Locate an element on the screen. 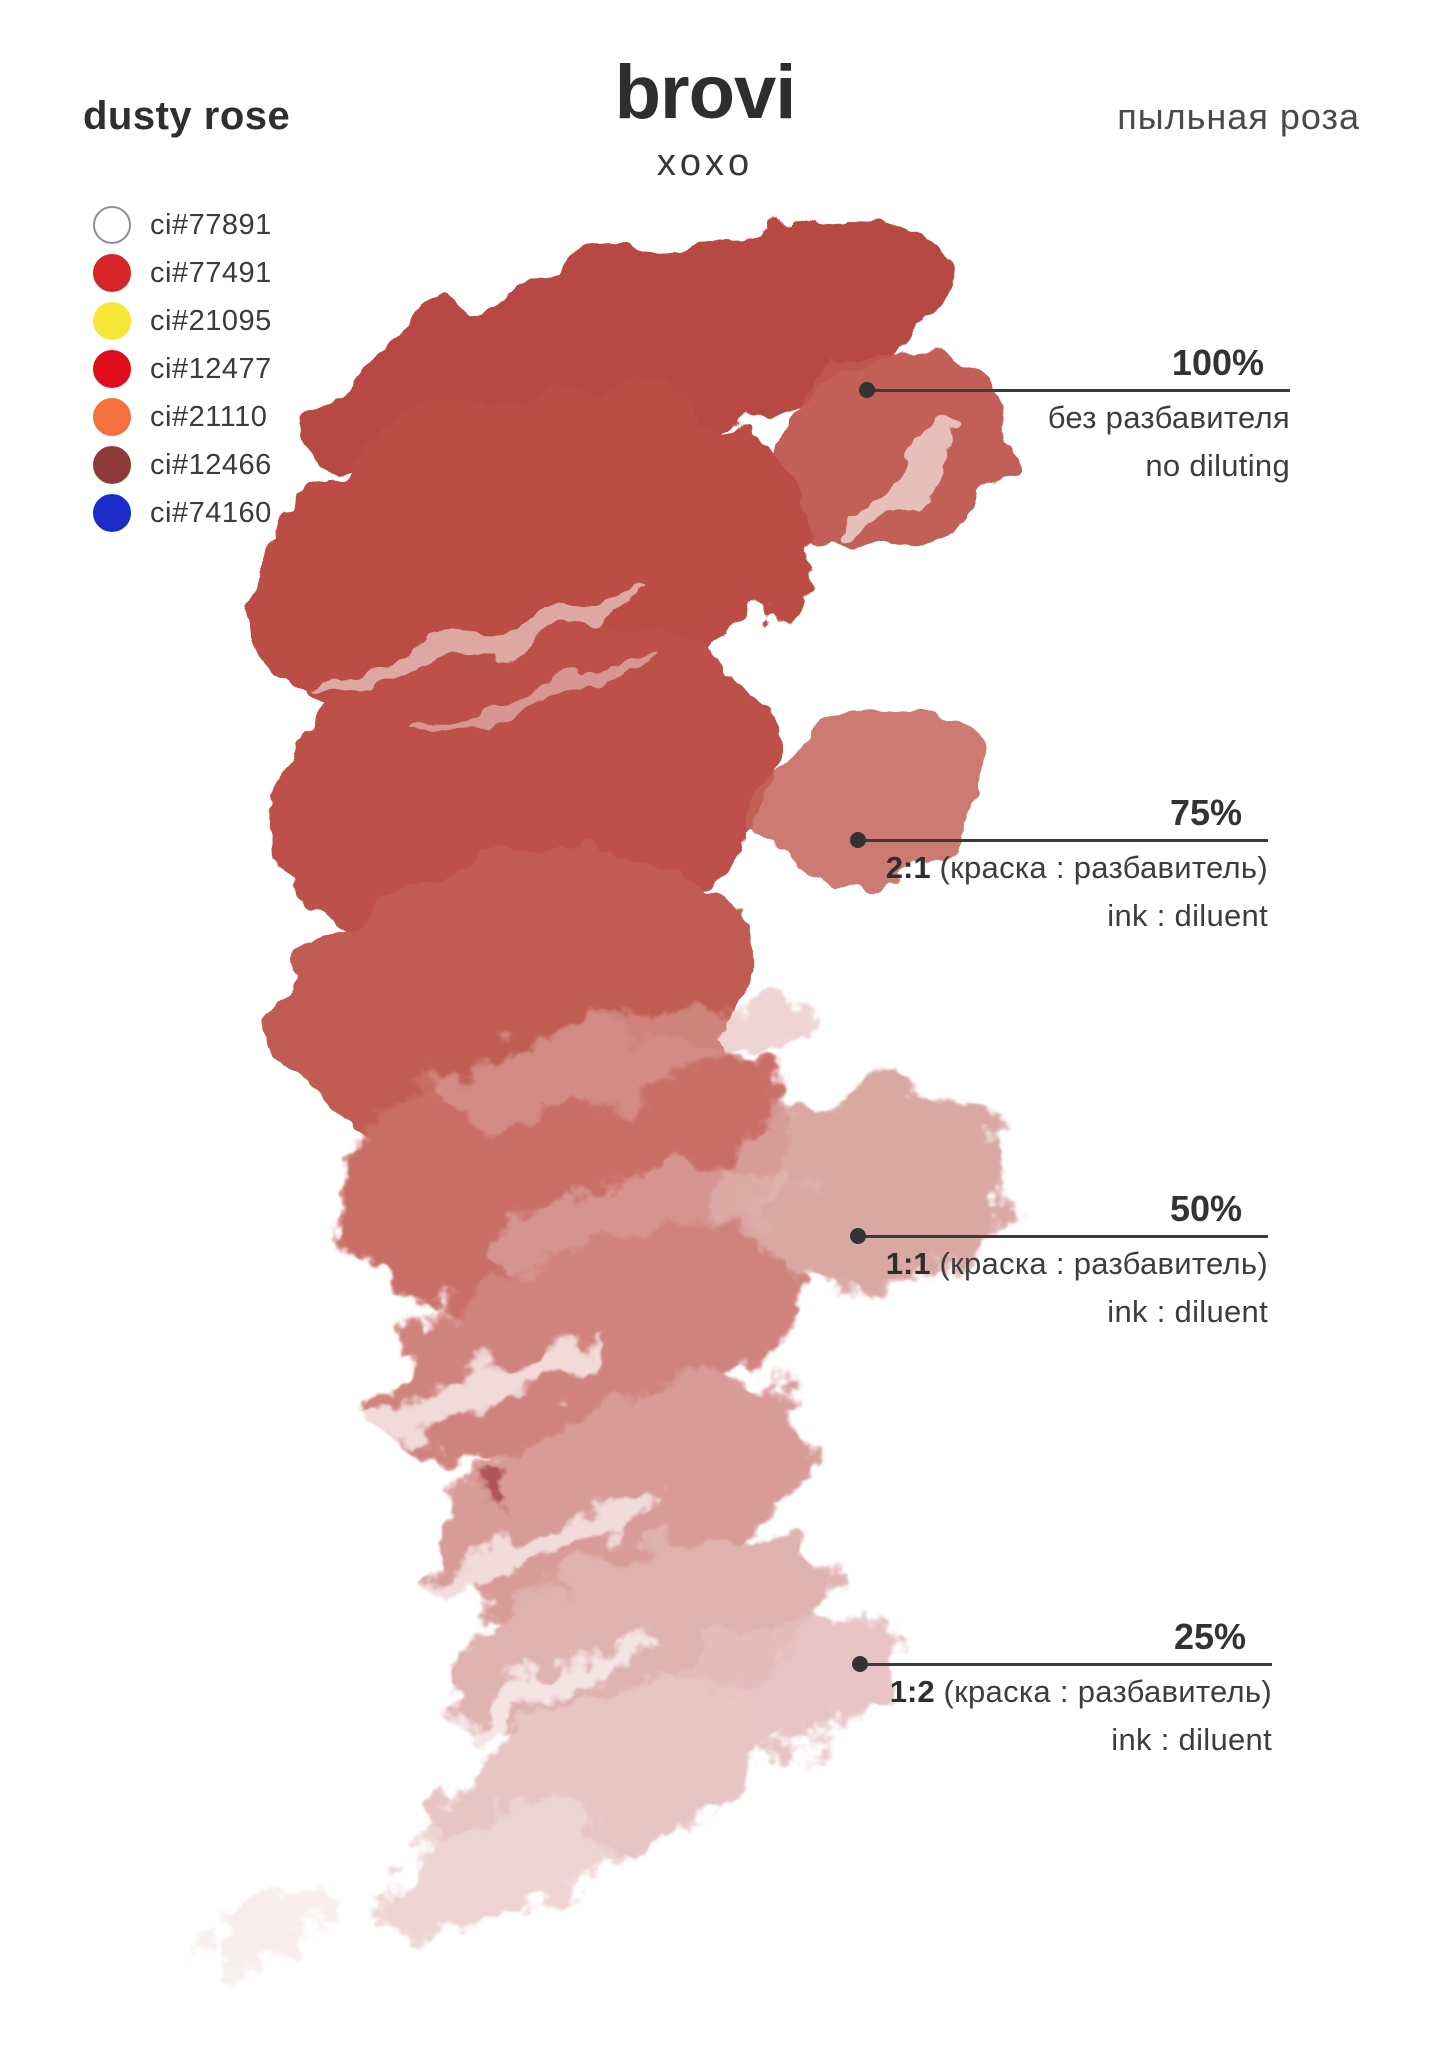  pigment-code: ci#21095 is located at coordinates (211, 320).